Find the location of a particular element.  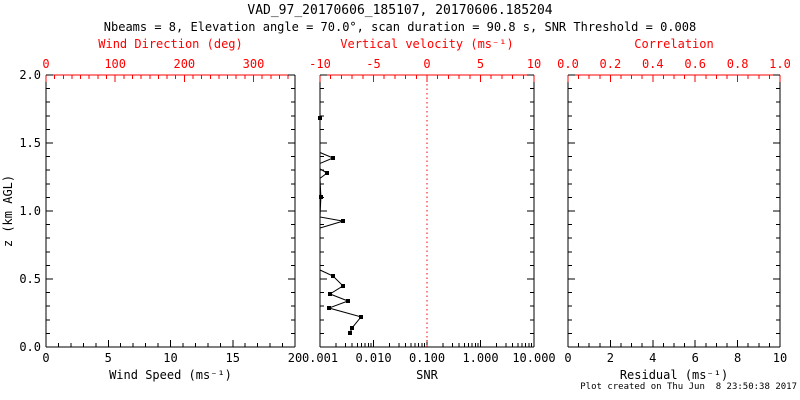

snr-profile-line is located at coordinates (340, 226).